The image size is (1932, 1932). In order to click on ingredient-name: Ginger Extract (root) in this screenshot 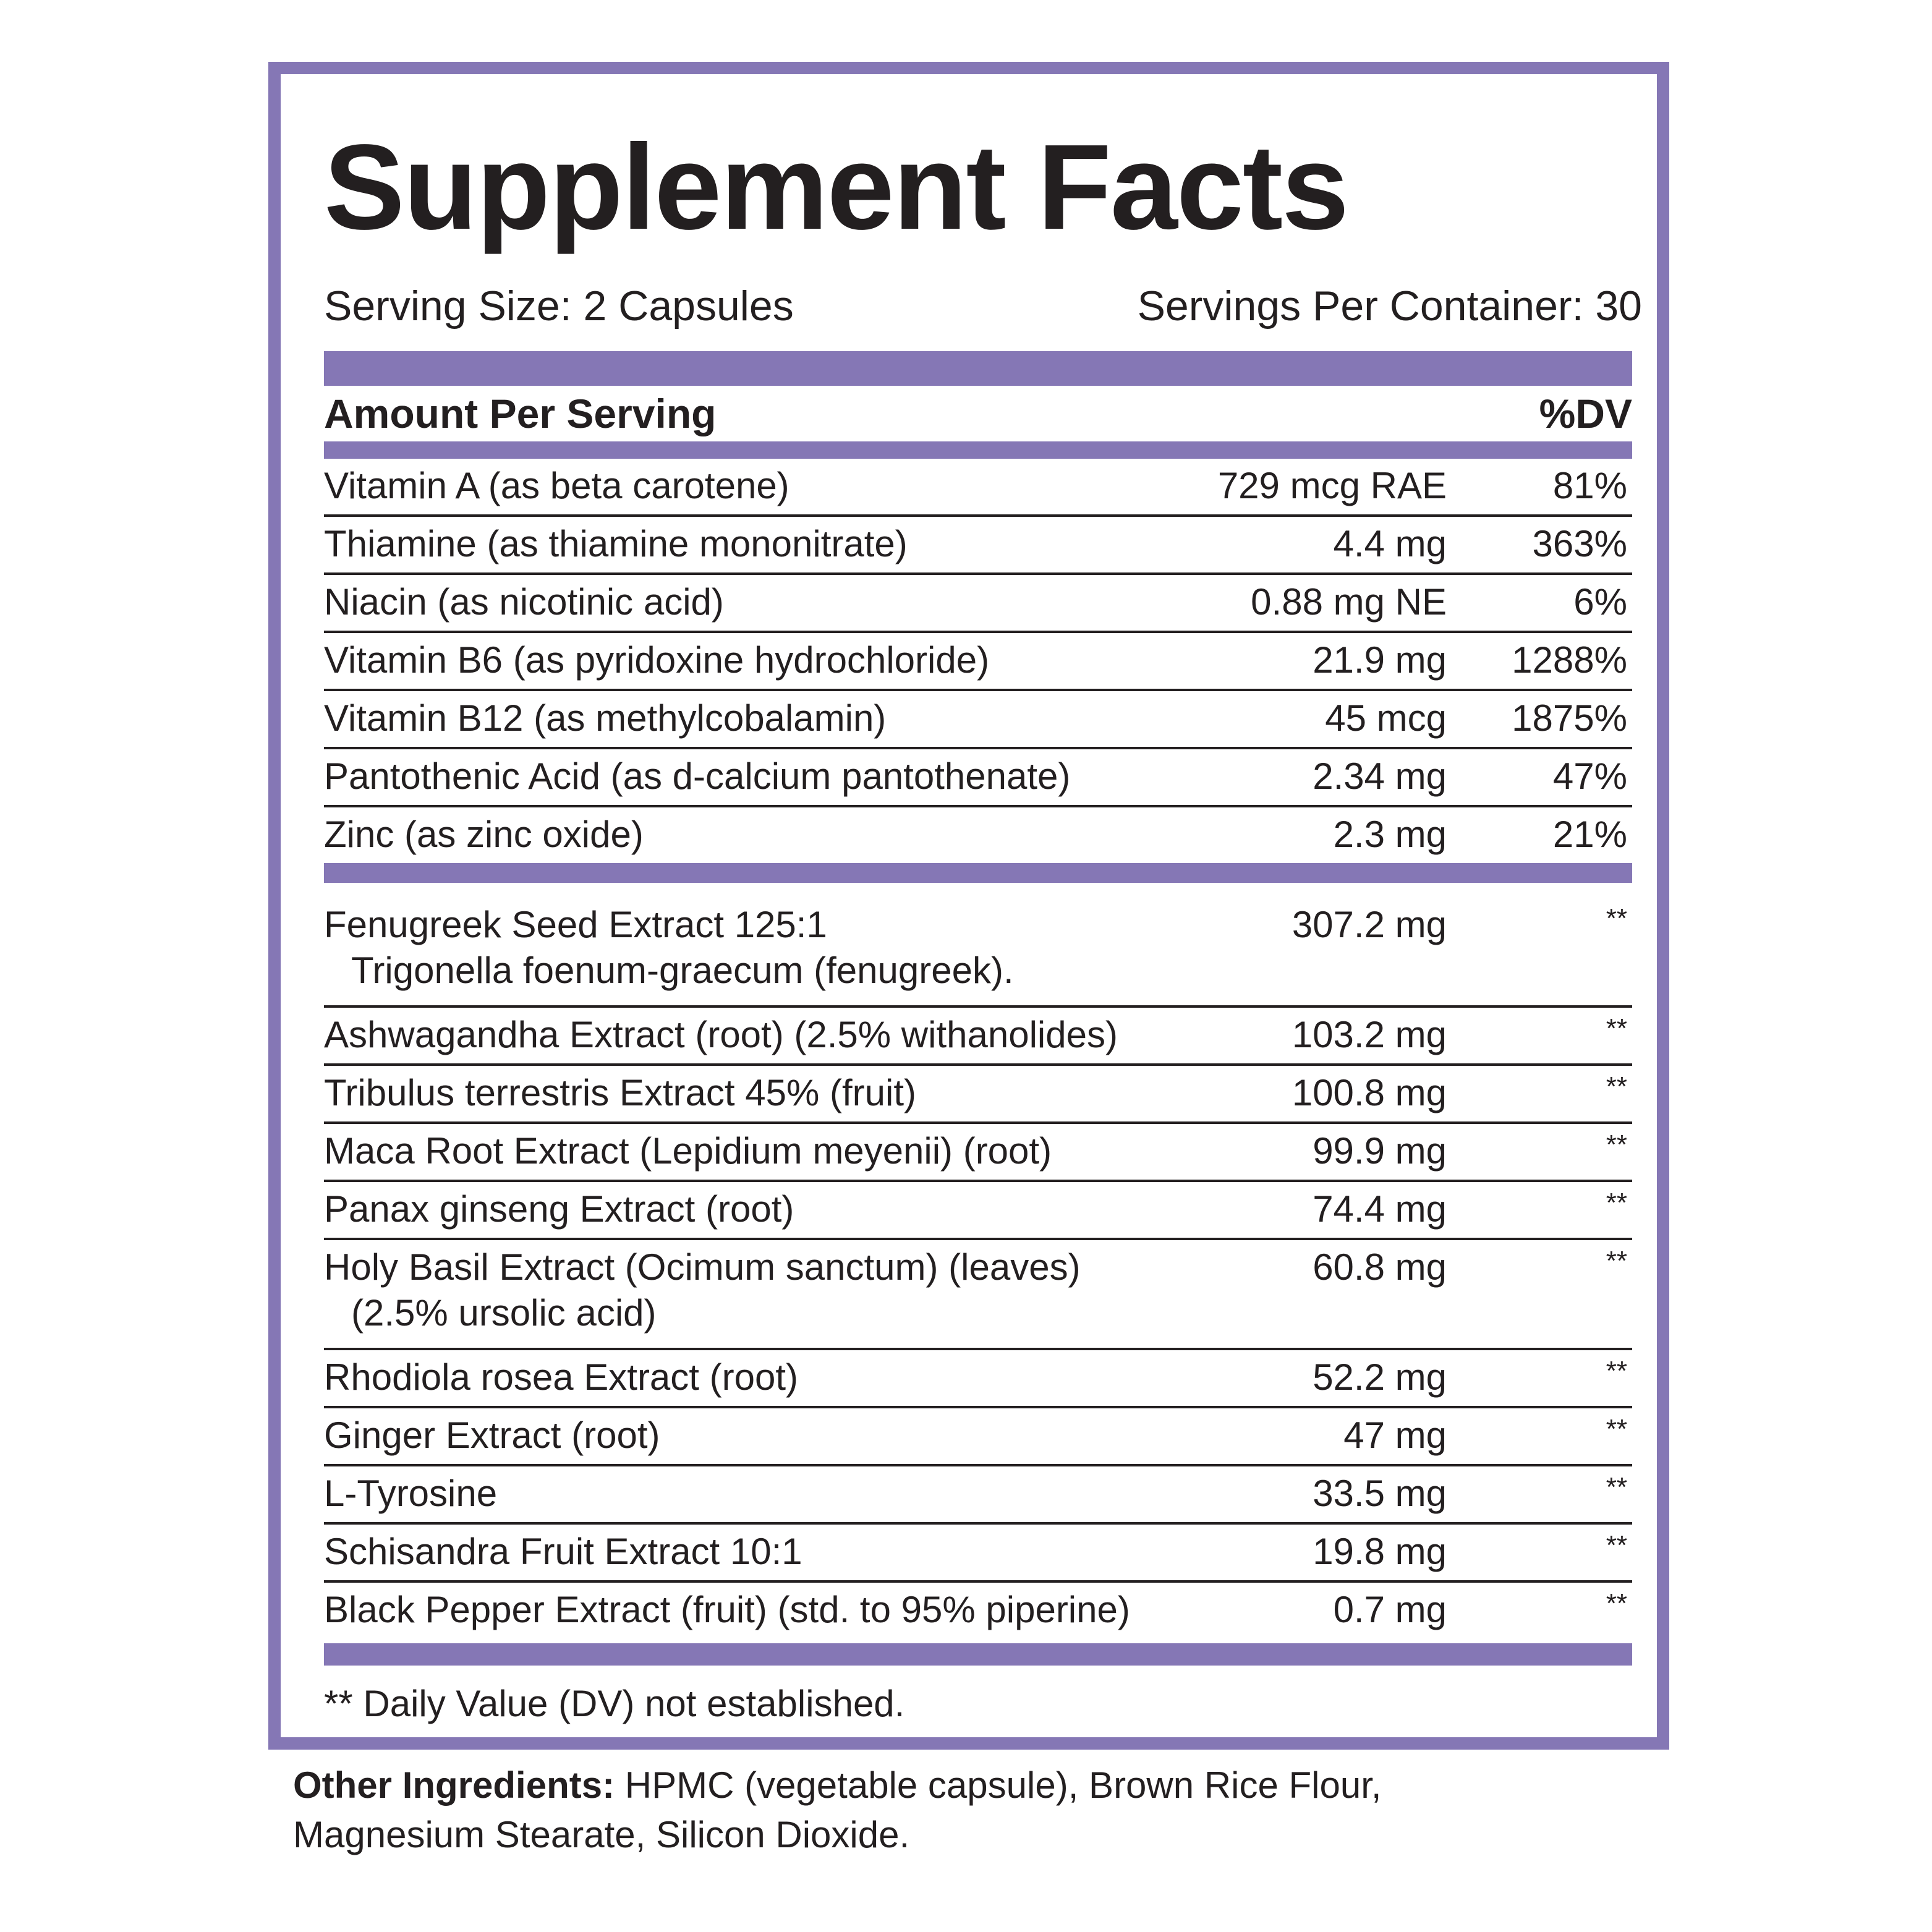, I will do `click(492, 1436)`.